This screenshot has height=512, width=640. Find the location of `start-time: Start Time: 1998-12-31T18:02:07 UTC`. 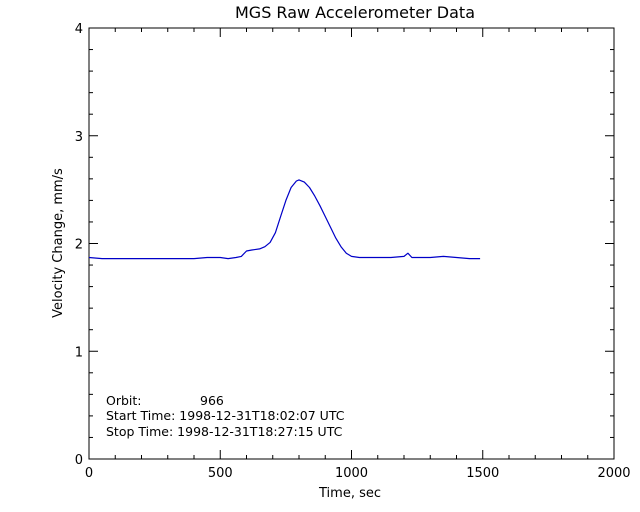

start-time: Start Time: 1998-12-31T18:02:07 UTC is located at coordinates (225, 415).